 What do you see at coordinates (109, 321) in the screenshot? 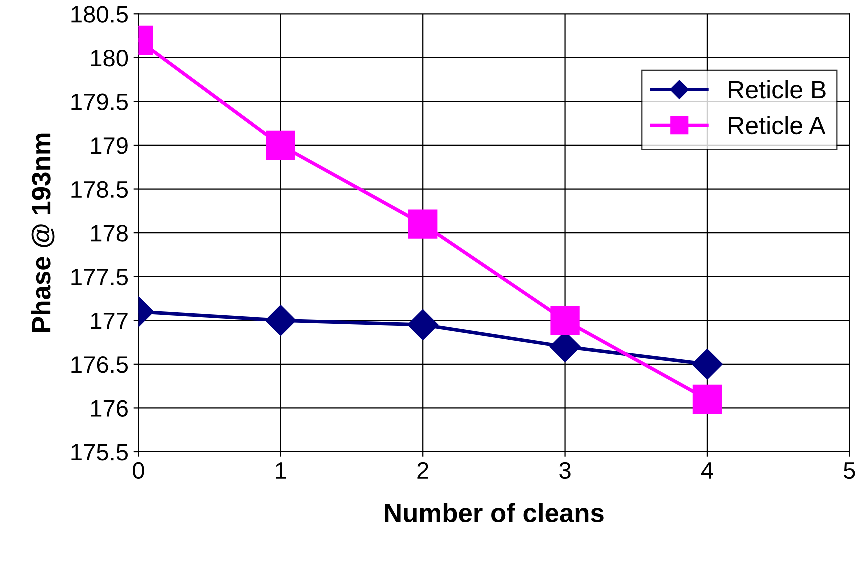
I see `y-tick-label: 177` at bounding box center [109, 321].